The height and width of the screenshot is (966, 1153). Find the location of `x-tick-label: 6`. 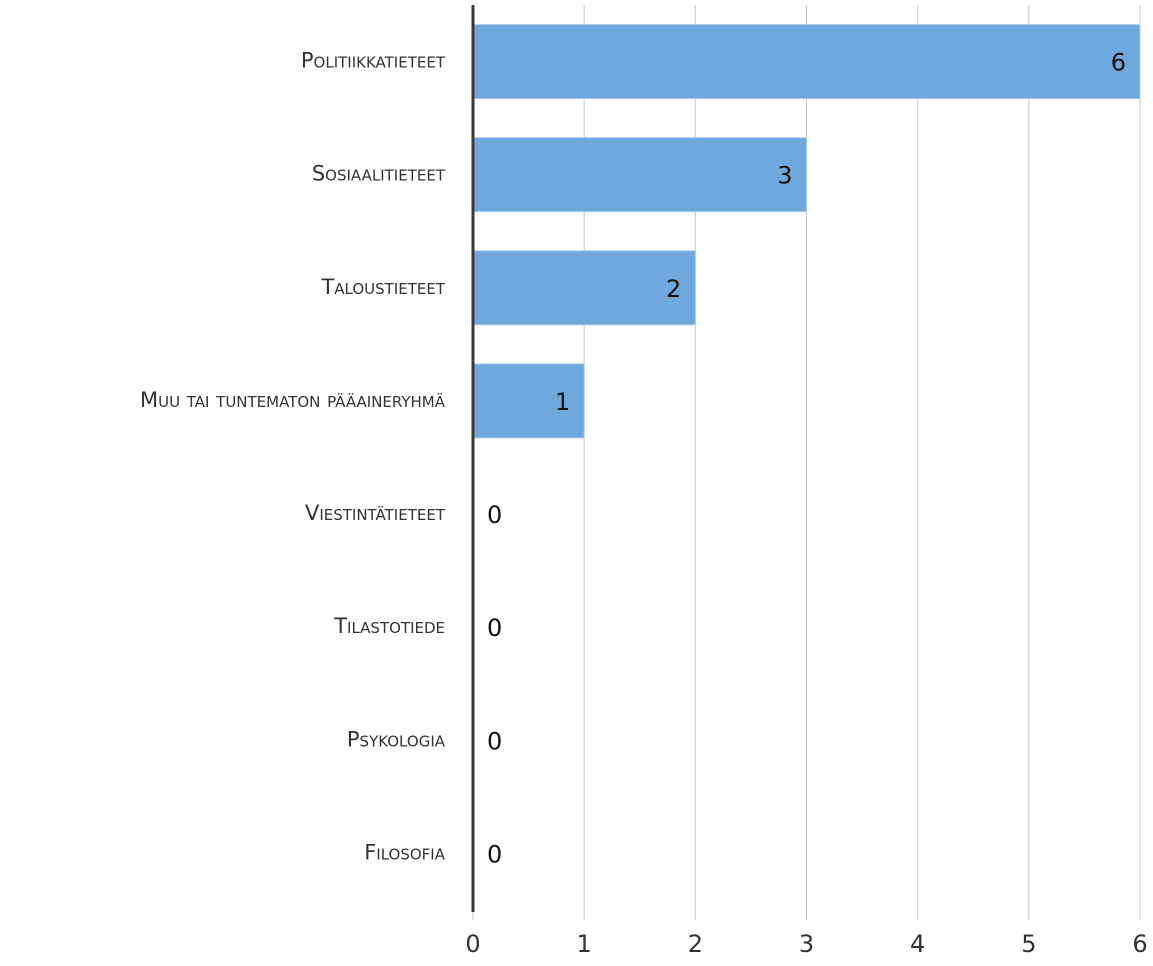

x-tick-label: 6 is located at coordinates (1139, 944).